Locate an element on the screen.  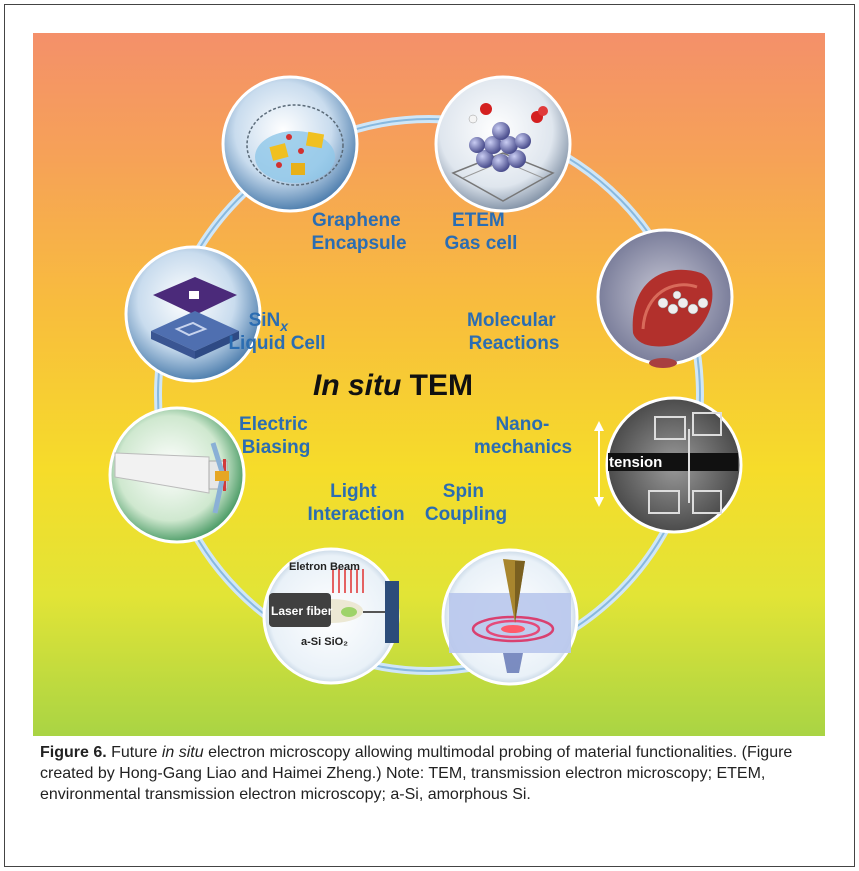
figure-number: Figure 6. is located at coordinates (73, 752).